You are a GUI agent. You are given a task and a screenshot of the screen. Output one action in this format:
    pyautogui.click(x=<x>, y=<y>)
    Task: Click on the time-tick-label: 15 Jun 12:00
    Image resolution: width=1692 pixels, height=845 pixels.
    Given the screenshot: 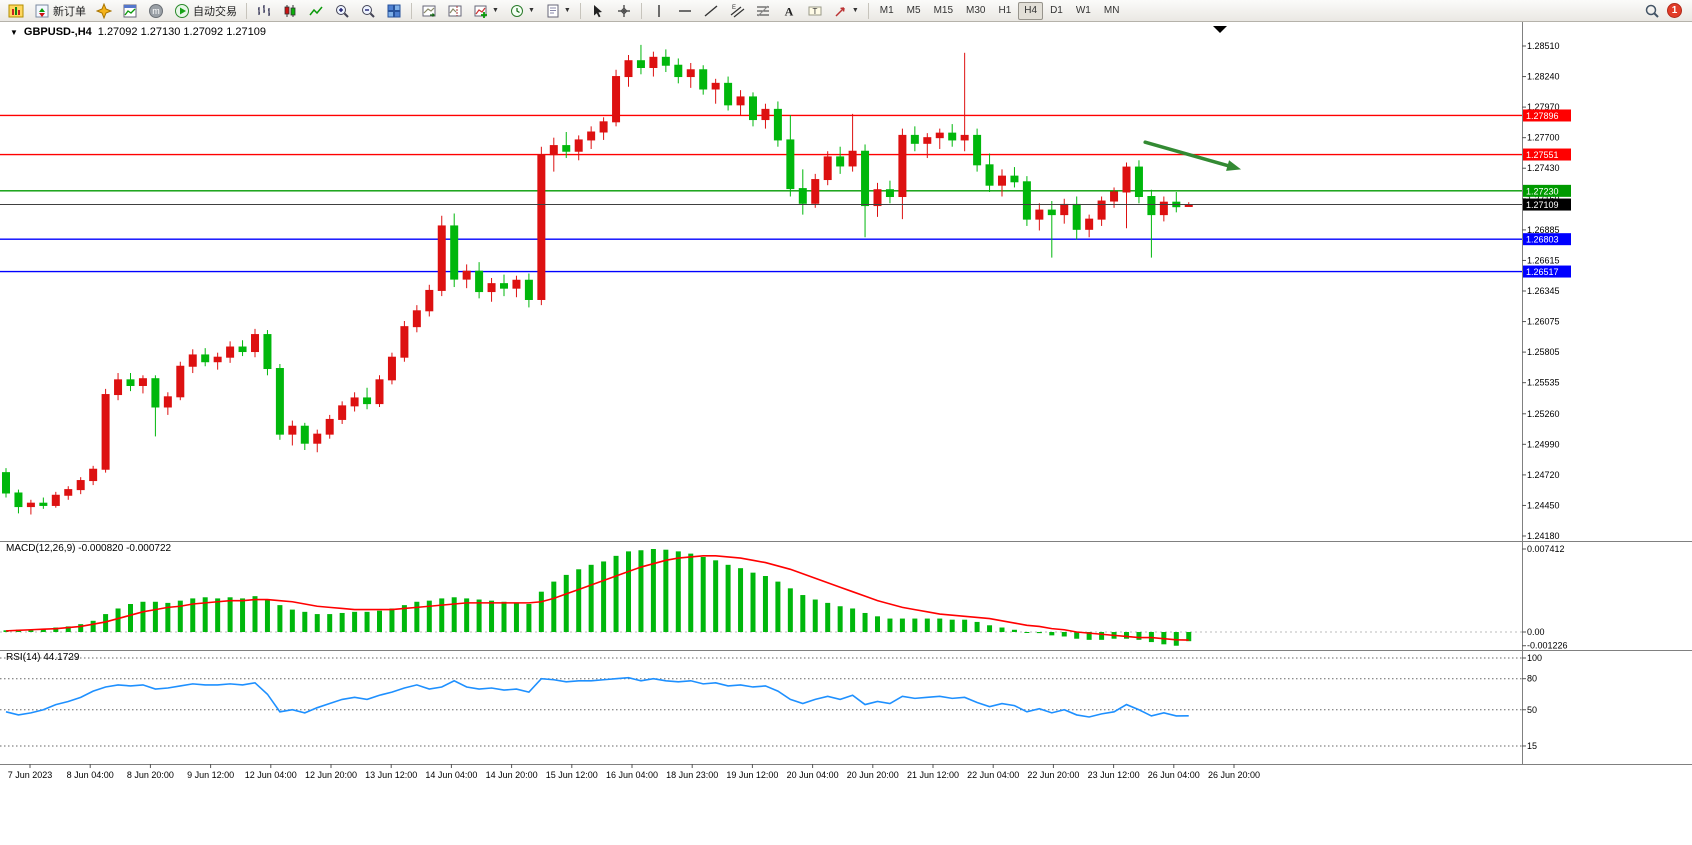 What is the action you would take?
    pyautogui.click(x=572, y=775)
    